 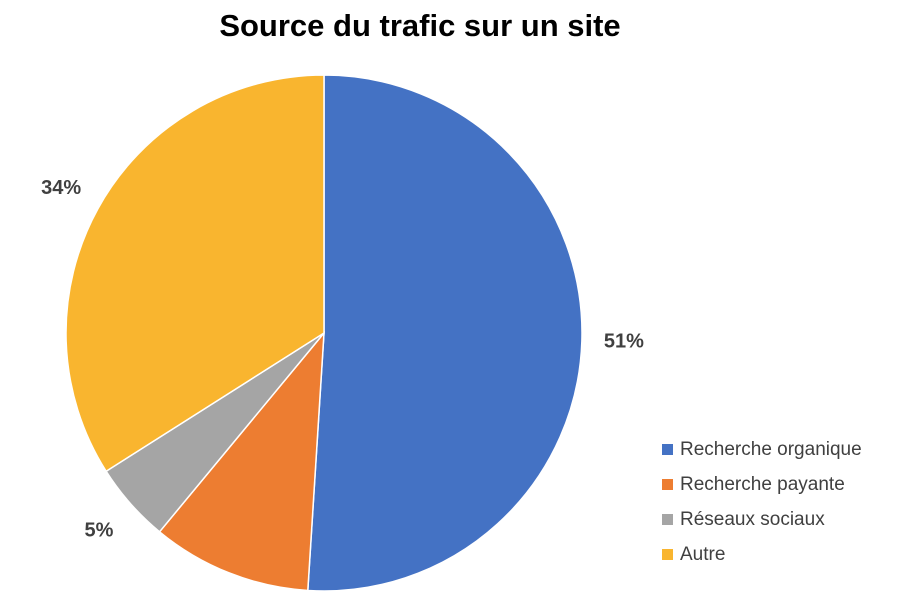 What do you see at coordinates (771, 449) in the screenshot?
I see `legend-label: Recherche organique` at bounding box center [771, 449].